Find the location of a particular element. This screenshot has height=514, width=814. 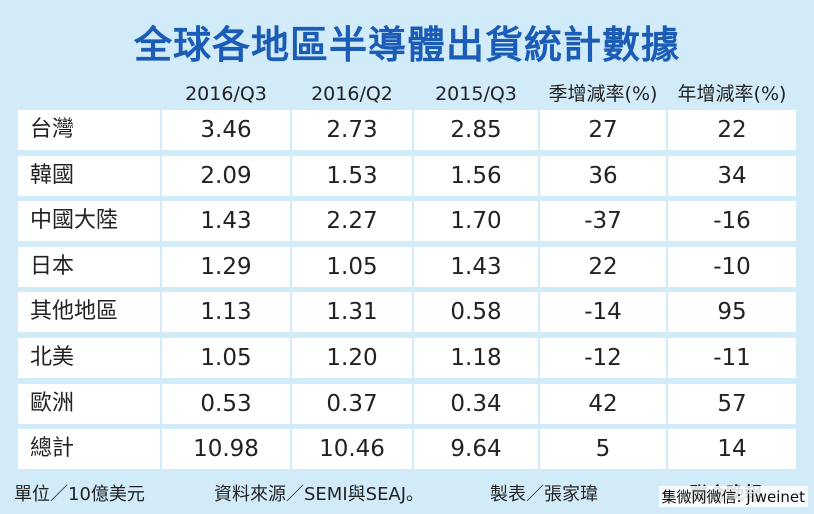

cell: 1.13 is located at coordinates (226, 312).